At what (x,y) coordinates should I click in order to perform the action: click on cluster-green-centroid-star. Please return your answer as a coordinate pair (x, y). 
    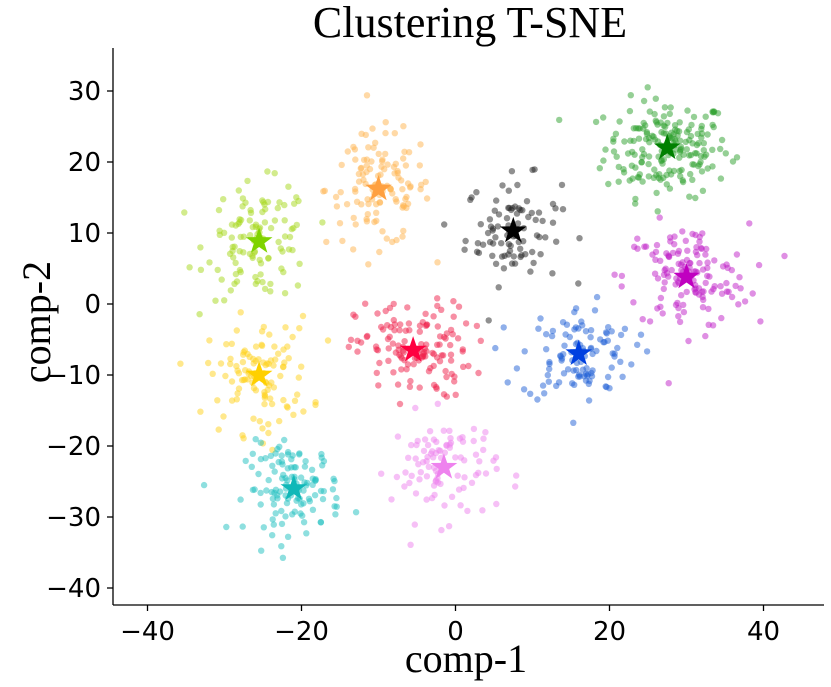
    Looking at the image, I should click on (667, 146).